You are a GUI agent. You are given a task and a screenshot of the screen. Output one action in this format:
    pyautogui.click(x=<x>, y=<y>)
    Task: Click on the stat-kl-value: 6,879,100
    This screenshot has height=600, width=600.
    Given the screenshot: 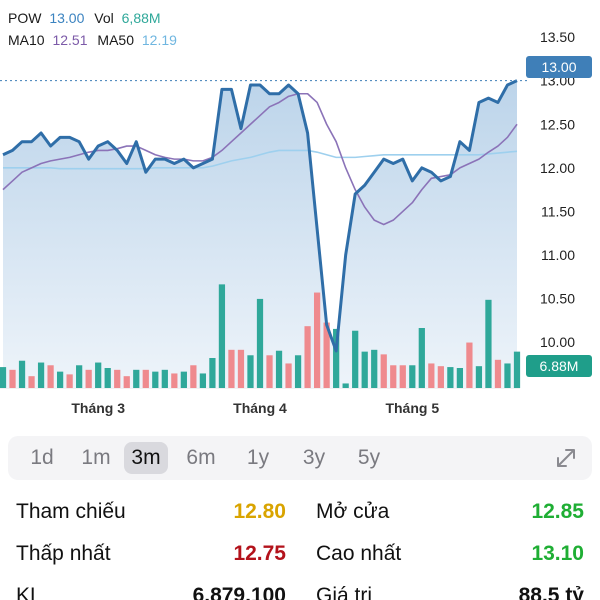 What is the action you would take?
    pyautogui.click(x=239, y=592)
    